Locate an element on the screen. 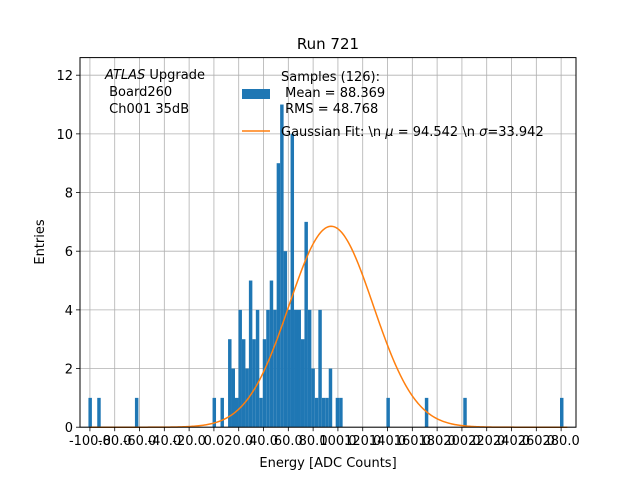  legend-fit-prefix: Gaussian Fit: \n is located at coordinates (333, 132).